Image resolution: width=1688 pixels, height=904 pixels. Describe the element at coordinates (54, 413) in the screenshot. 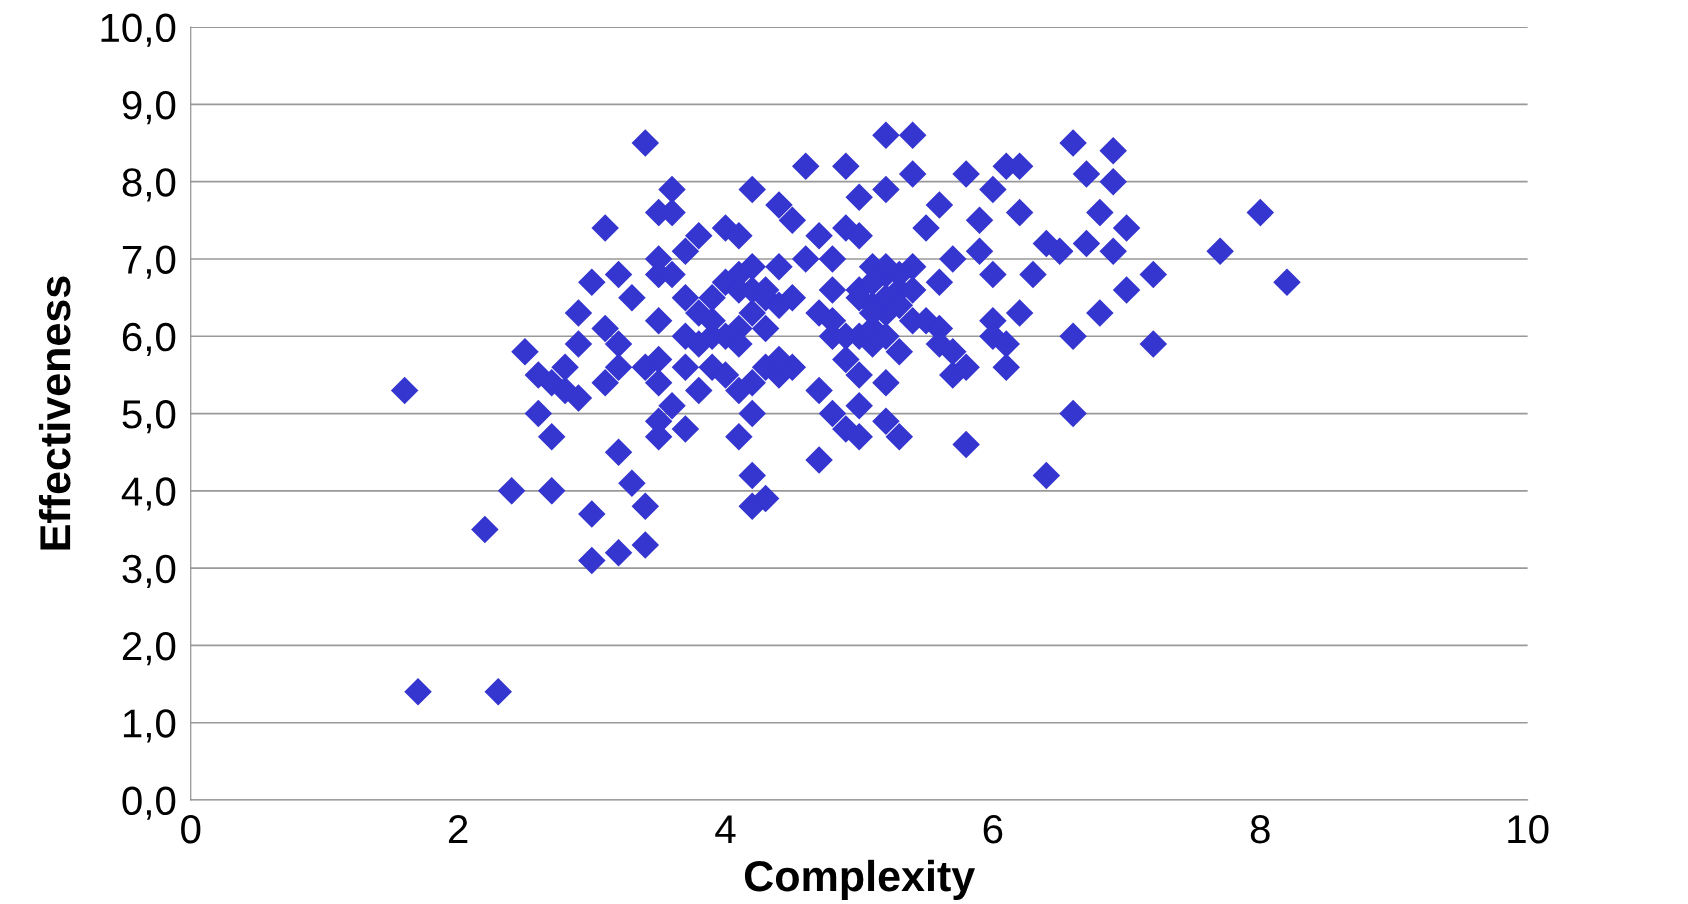

I see `y-axis-title: Effectiveness` at that location.